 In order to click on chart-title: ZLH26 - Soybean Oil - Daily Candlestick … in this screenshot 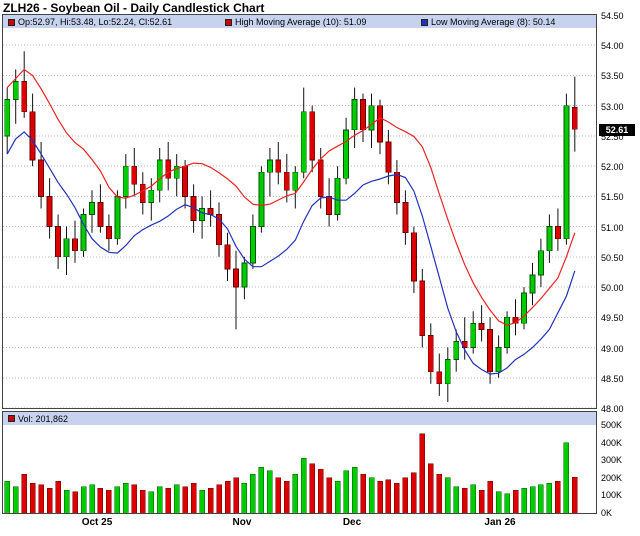, I will do `click(134, 8)`.